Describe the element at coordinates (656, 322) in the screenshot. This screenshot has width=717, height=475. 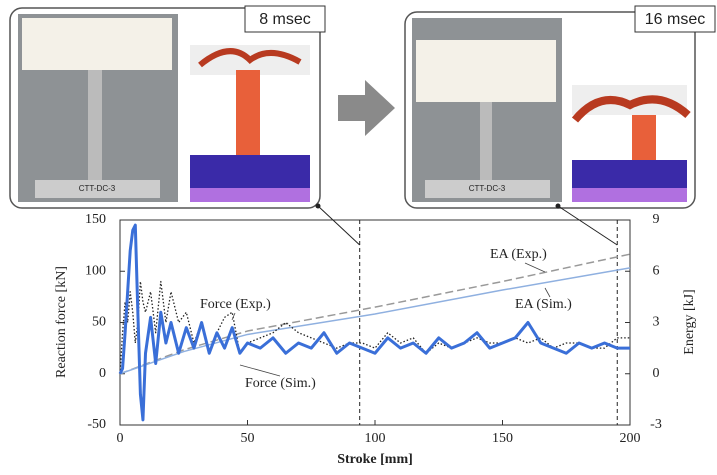
I see `y2-tick-label: 3` at that location.